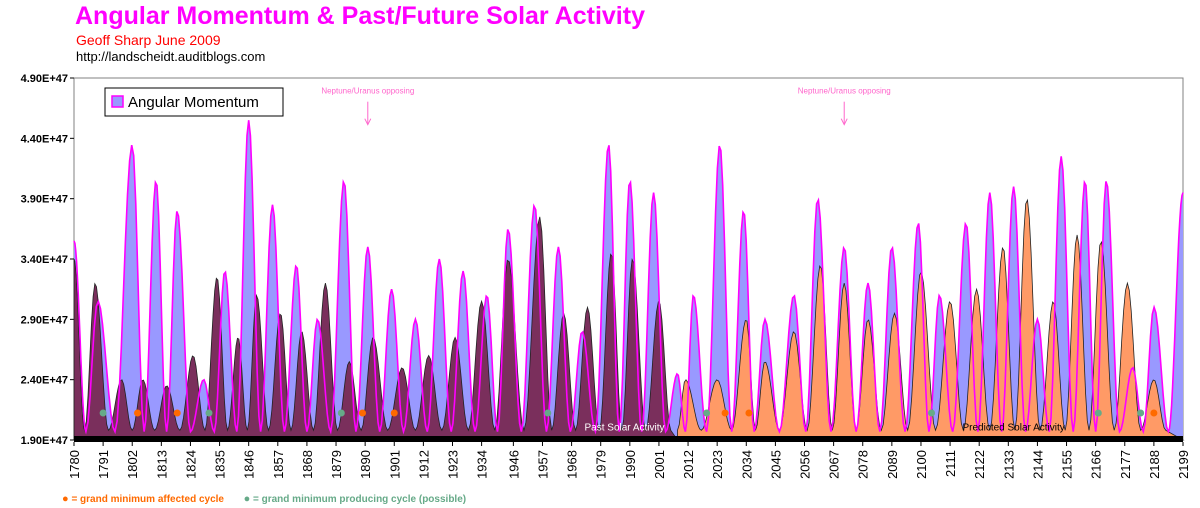  I want to click on x-tick-label: 1835, so click(220, 464).